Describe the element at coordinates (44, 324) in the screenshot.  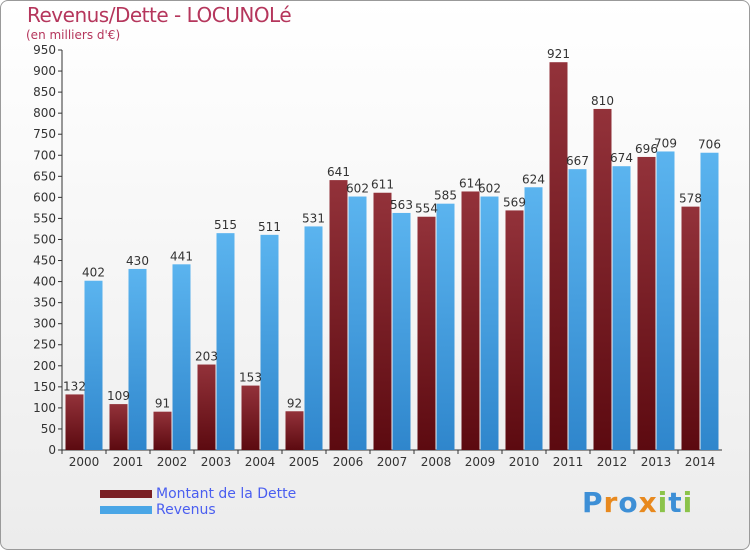
I see `y-tick-label: 300` at that location.